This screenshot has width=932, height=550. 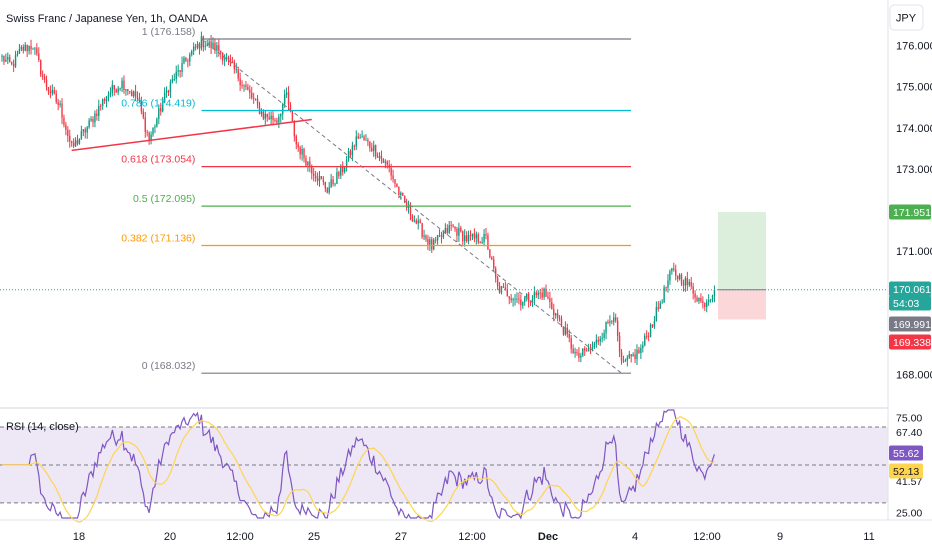 What do you see at coordinates (170, 537) in the screenshot?
I see `time-tick-label: 20` at bounding box center [170, 537].